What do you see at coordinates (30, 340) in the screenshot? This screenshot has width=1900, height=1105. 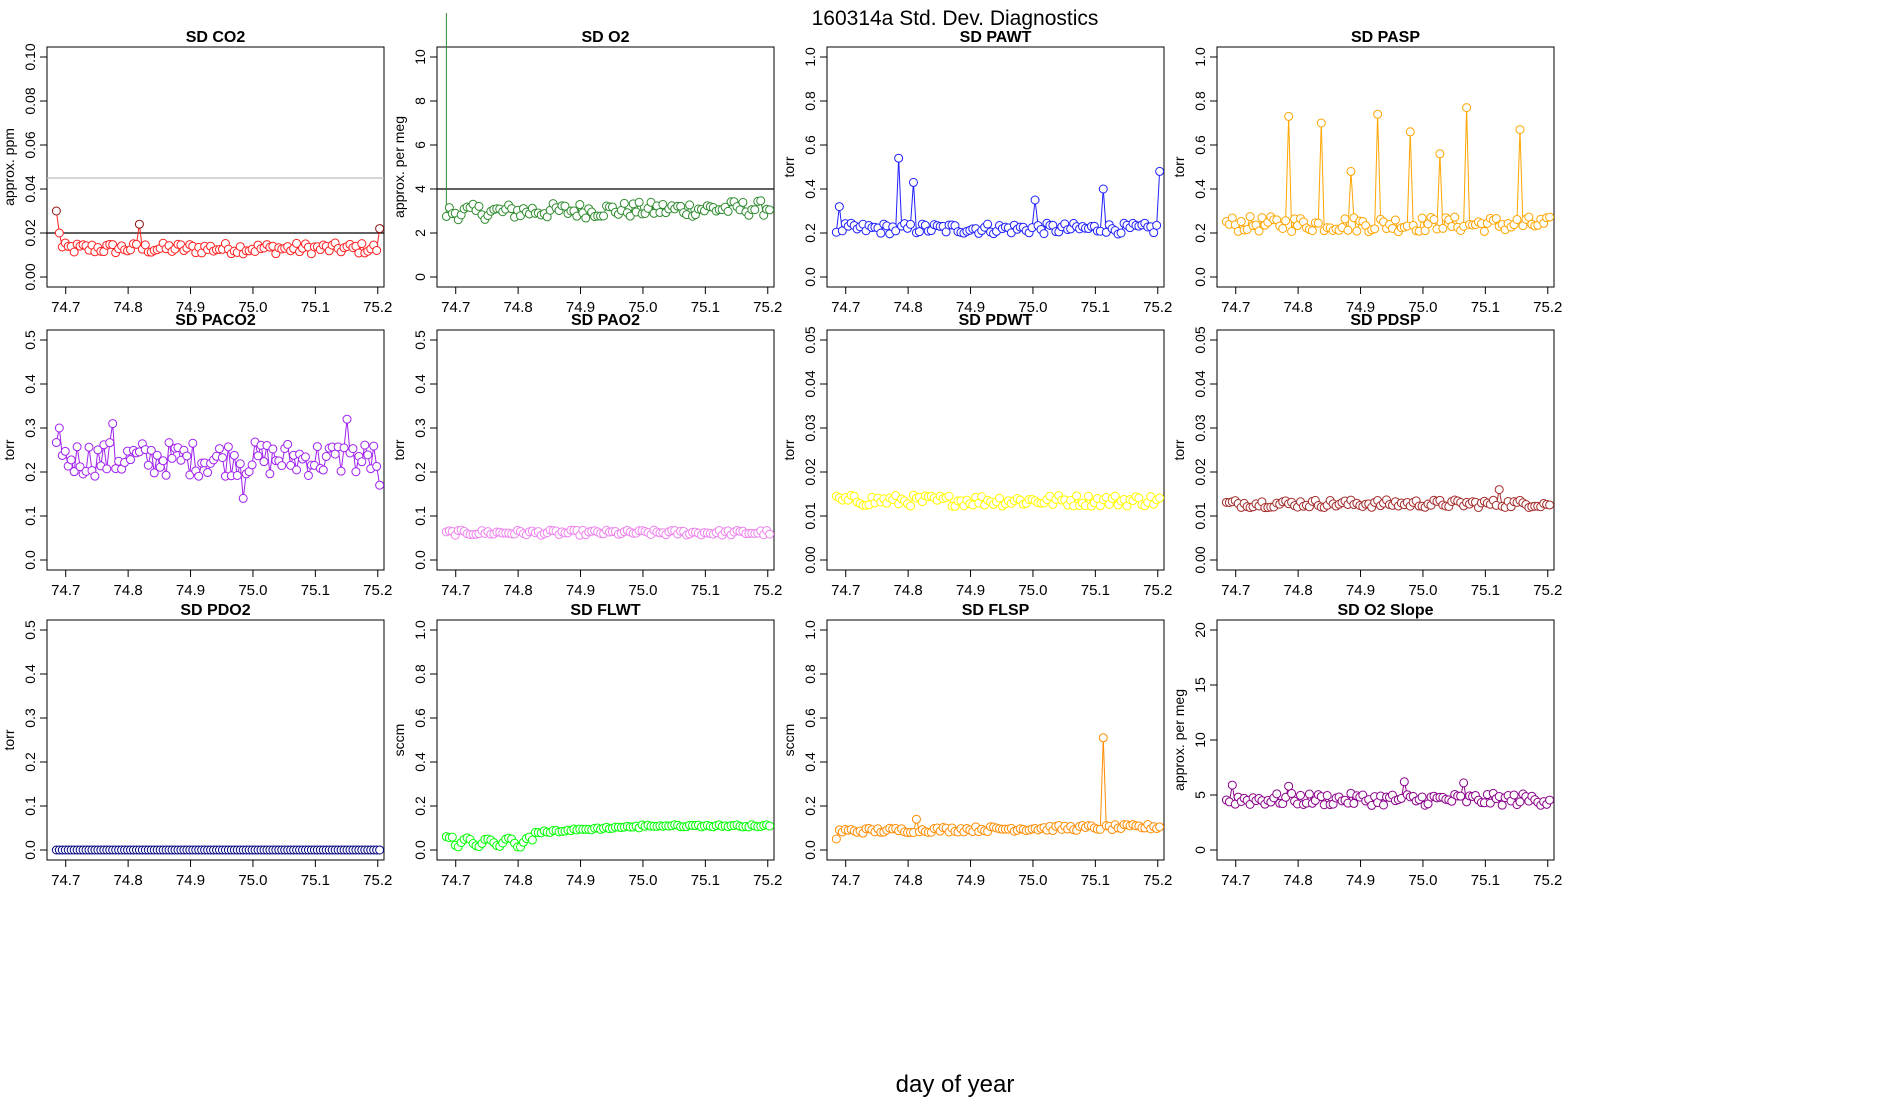 I see `y-tick-label: 0.5` at bounding box center [30, 340].